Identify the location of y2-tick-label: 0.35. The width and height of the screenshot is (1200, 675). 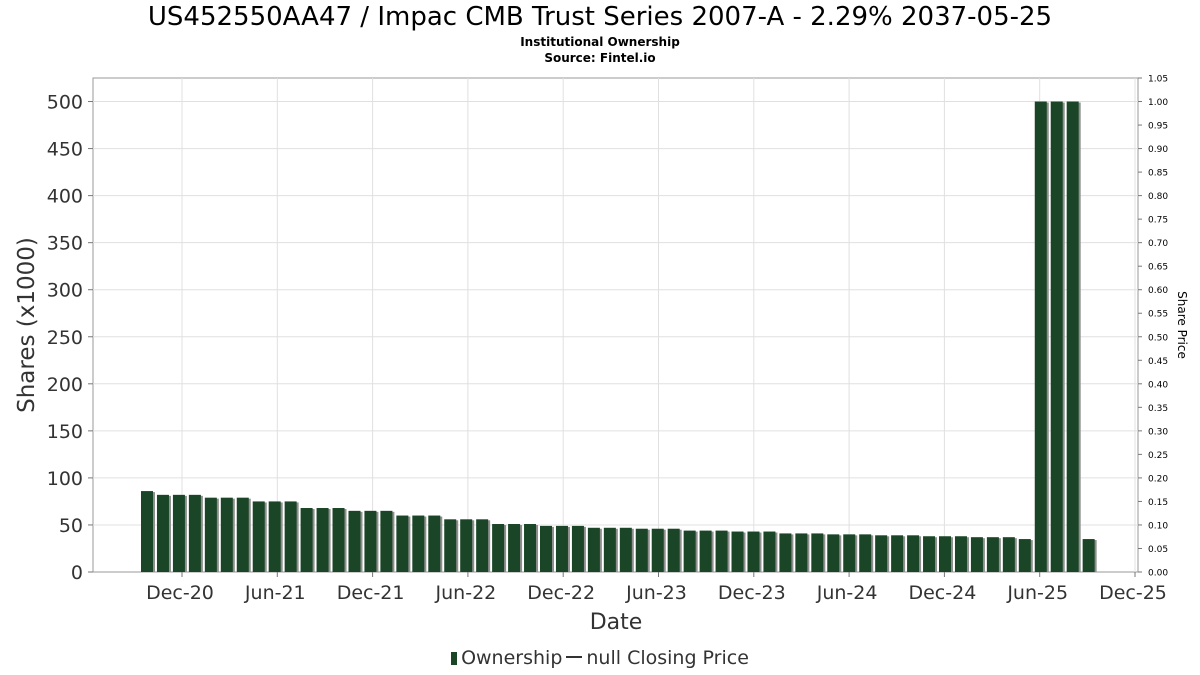
(1158, 409).